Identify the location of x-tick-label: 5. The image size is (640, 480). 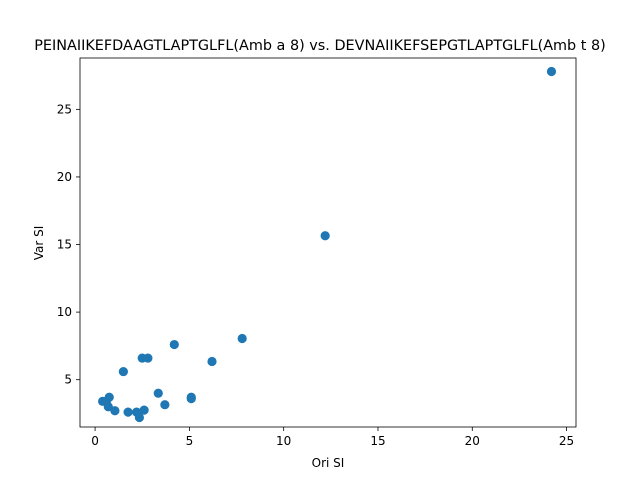
(190, 441).